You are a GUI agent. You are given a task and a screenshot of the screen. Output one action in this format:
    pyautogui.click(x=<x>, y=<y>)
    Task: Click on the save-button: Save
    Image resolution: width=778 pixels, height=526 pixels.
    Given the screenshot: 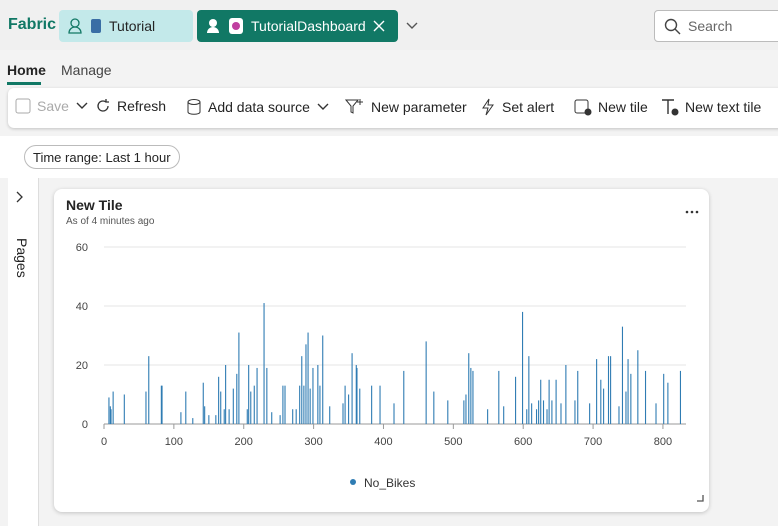 What is the action you would take?
    pyautogui.click(x=52, y=106)
    